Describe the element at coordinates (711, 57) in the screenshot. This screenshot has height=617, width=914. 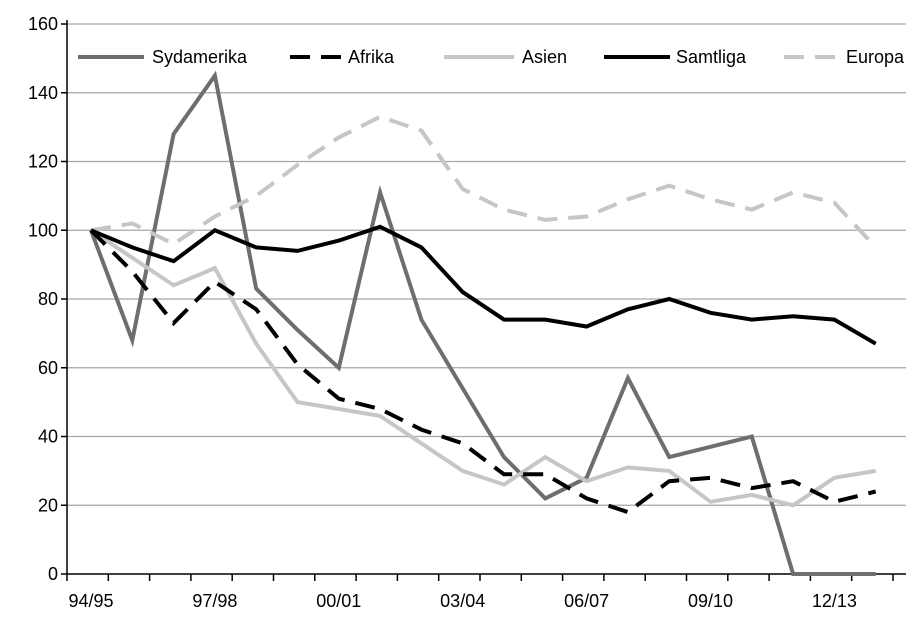
I see `legend-label-samtliga: Samtliga` at that location.